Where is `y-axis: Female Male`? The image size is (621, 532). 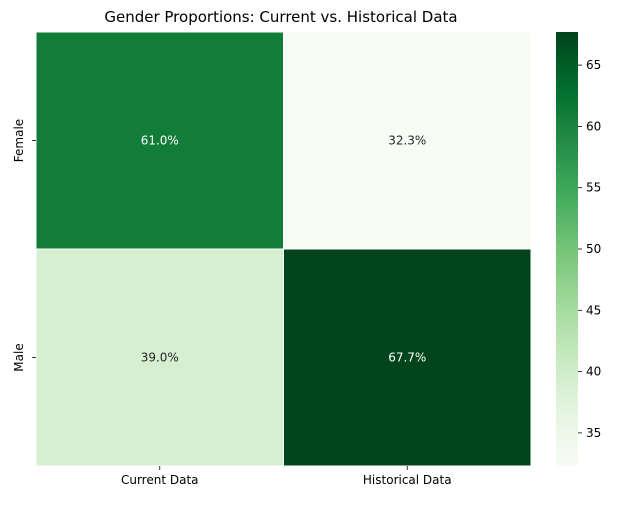 y-axis: Female Male is located at coordinates (24, 245).